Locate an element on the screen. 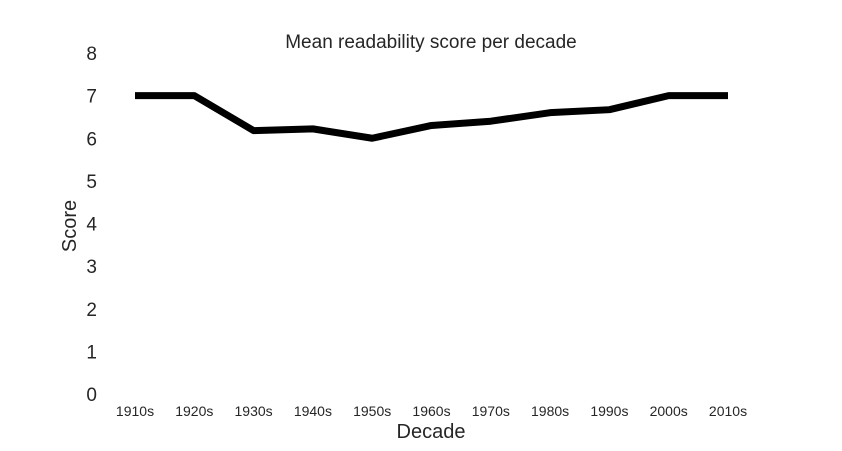 This screenshot has width=842, height=451. x-tick-label: 1910s is located at coordinates (135, 411).